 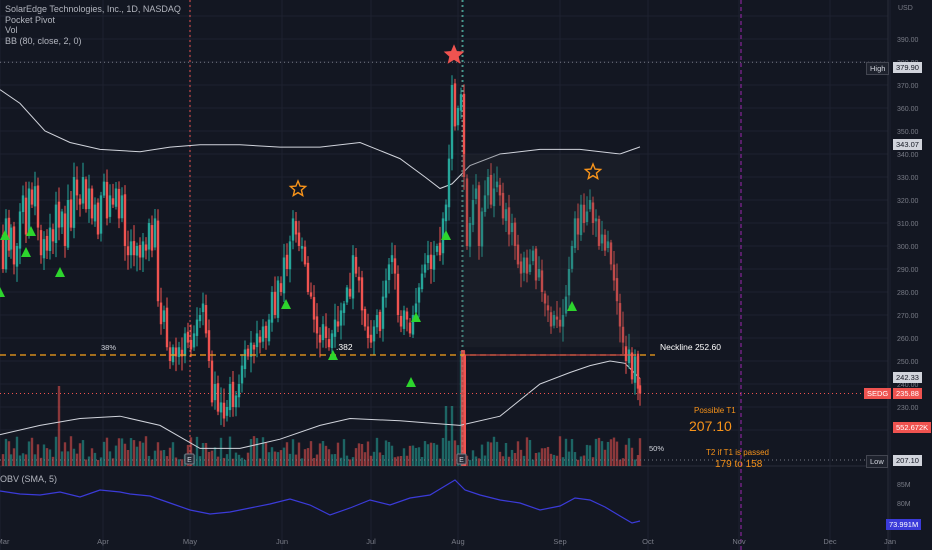 What do you see at coordinates (908, 201) in the screenshot?
I see `price-tick: 320.00` at bounding box center [908, 201].